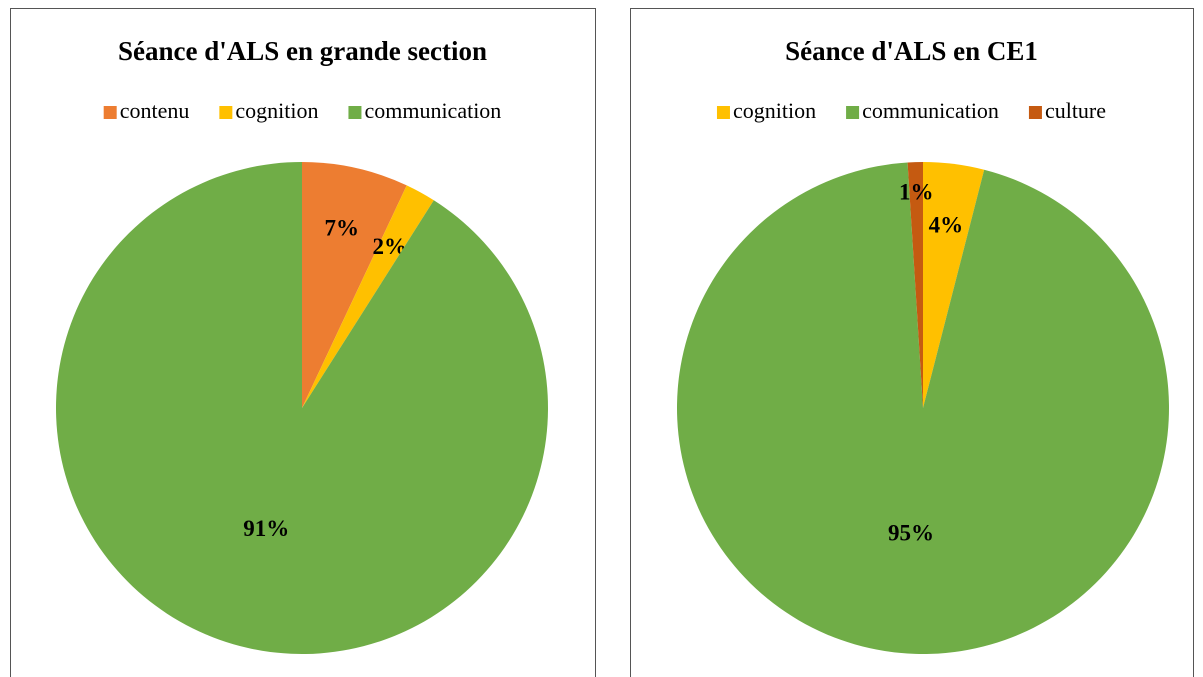  I want to click on data-label: 4%, so click(946, 225).